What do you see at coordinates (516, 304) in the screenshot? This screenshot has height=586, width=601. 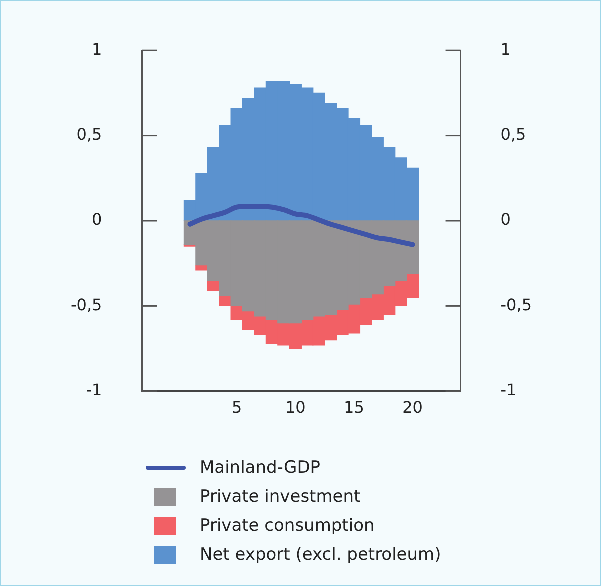 I see `y2-tick-label: -0,5` at bounding box center [516, 304].